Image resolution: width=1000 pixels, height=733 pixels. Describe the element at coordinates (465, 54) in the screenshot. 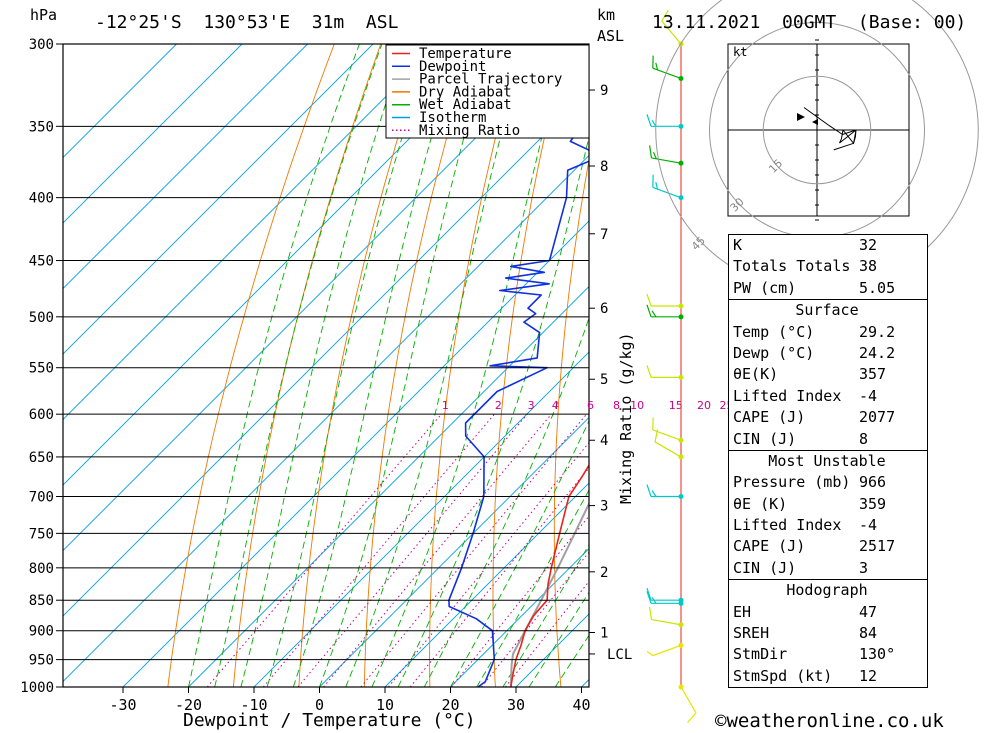

I see `legend-label: Temperature` at that location.